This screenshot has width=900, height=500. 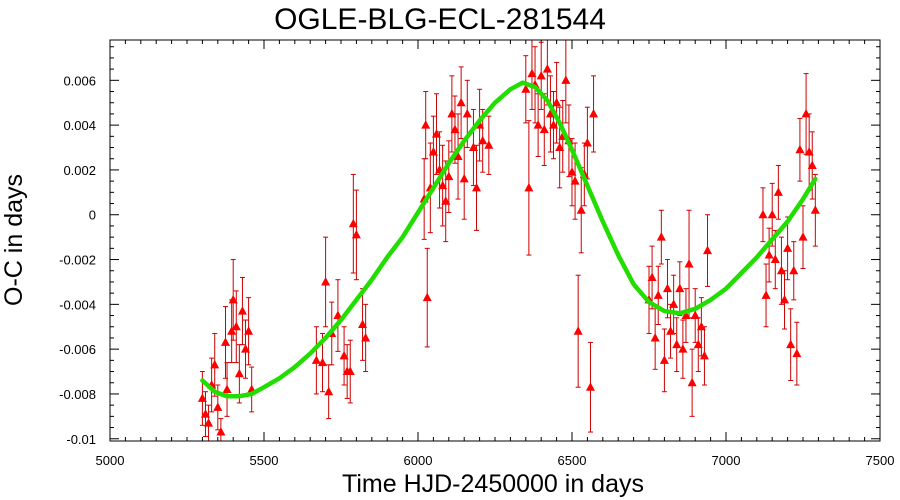 What do you see at coordinates (264, 460) in the screenshot?
I see `x-tick-label: 5500` at bounding box center [264, 460].